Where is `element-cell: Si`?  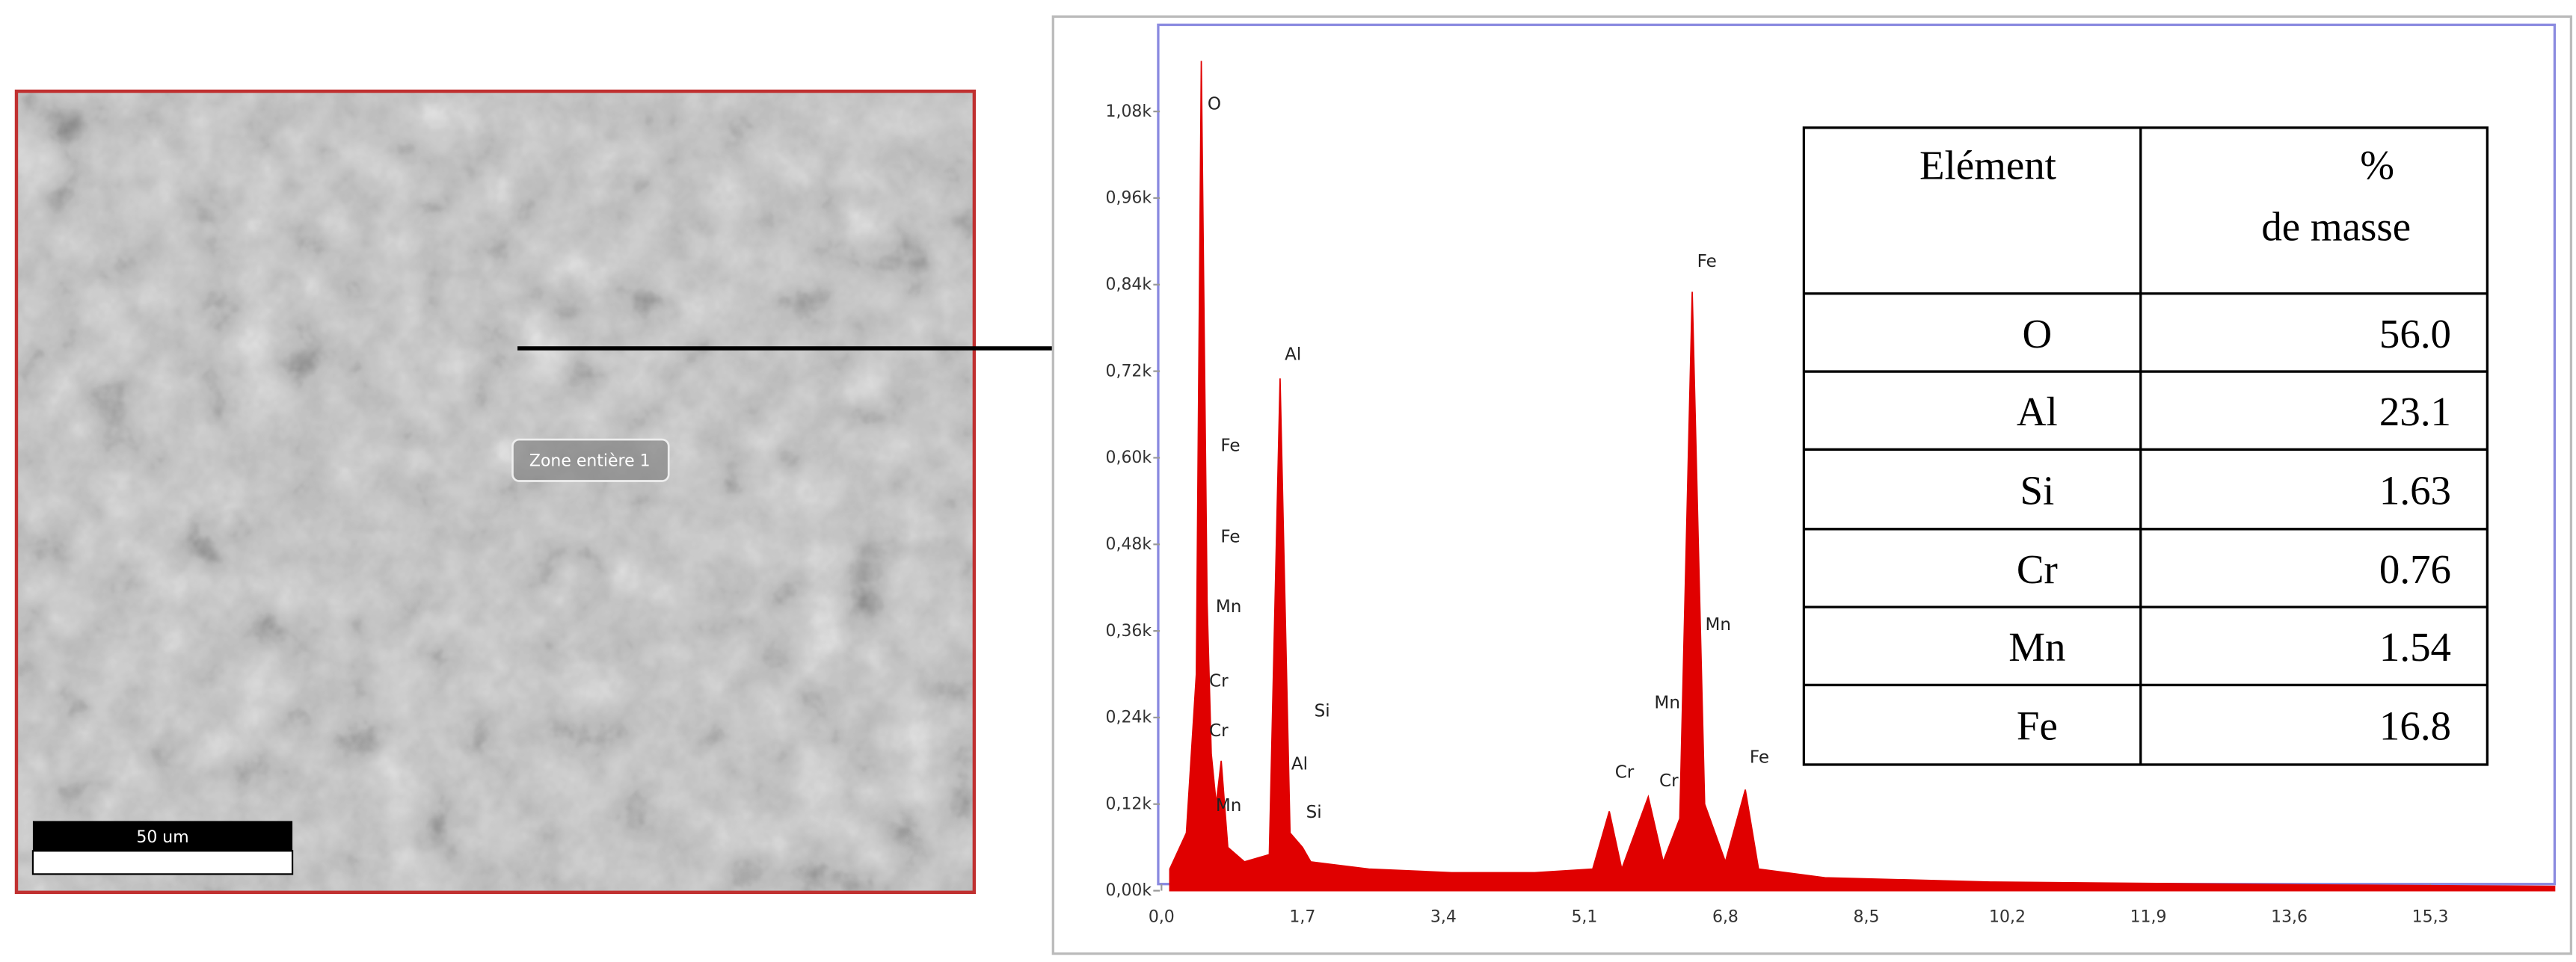
element-cell: Si is located at coordinates (2037, 490).